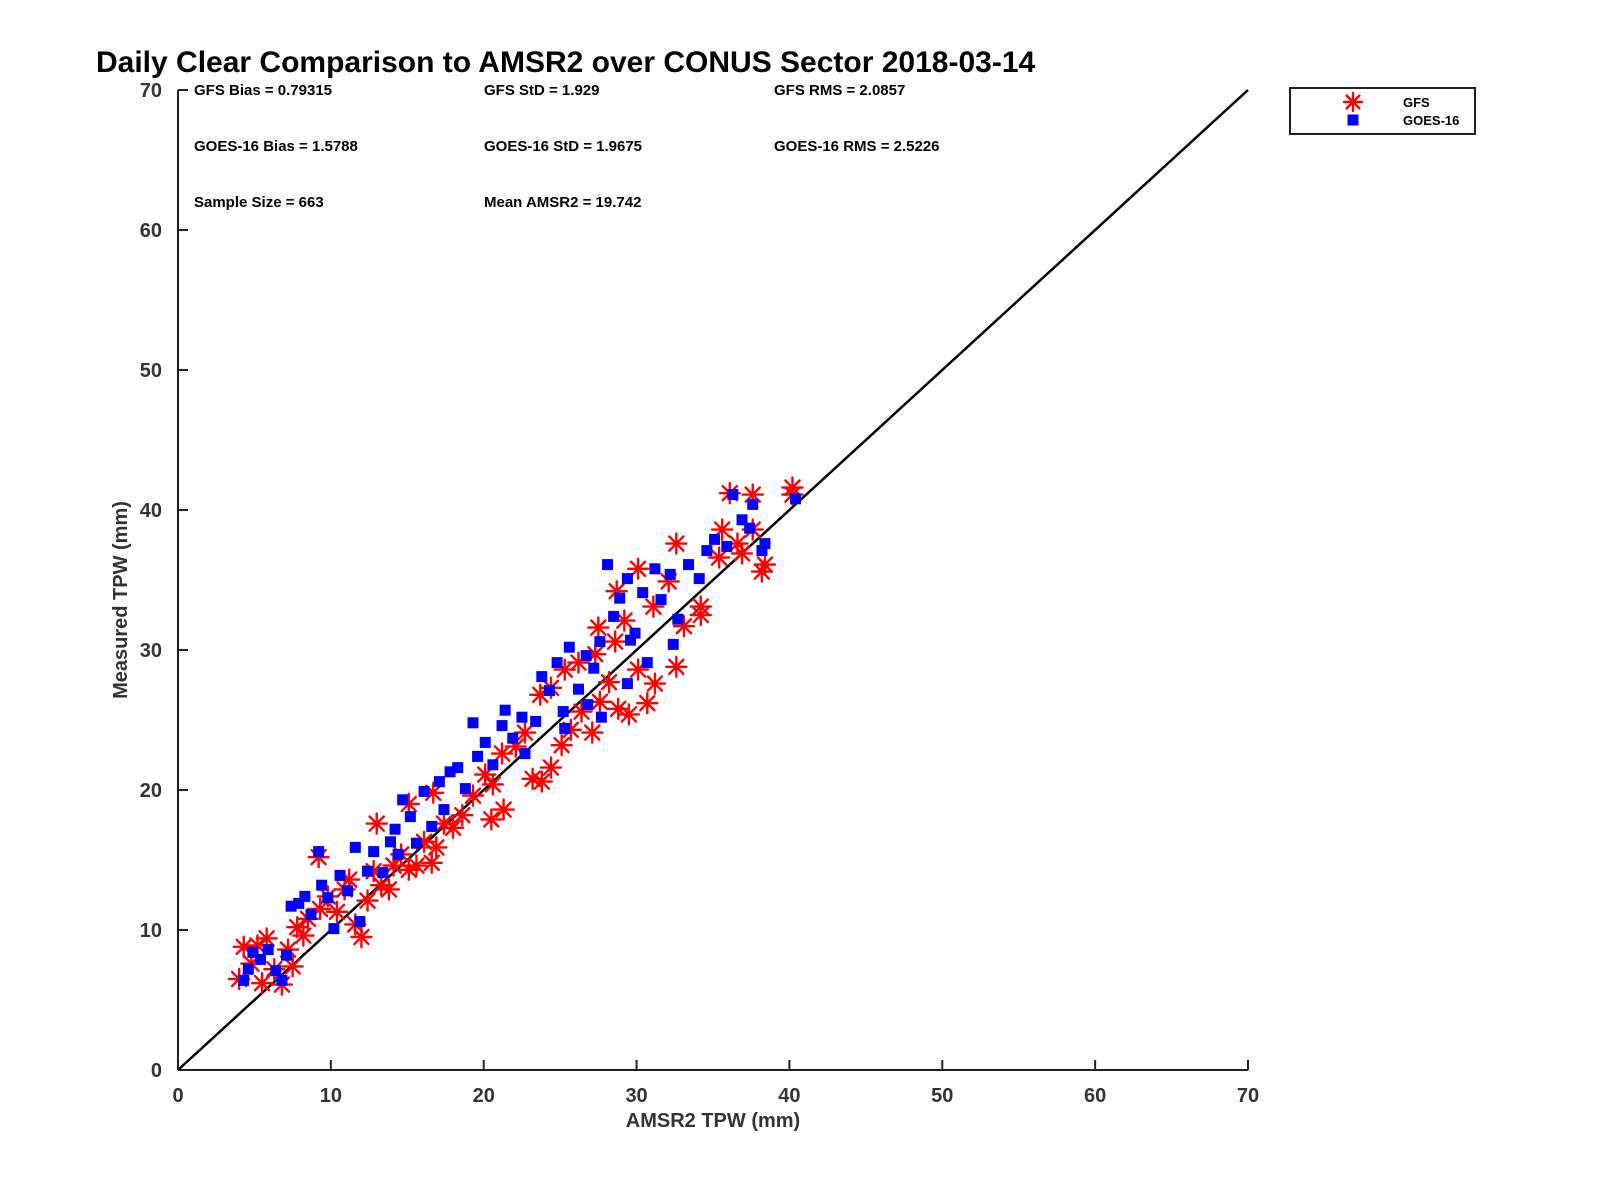 The image size is (1600, 1200). Describe the element at coordinates (1382, 111) in the screenshot. I see `legend-box` at that location.